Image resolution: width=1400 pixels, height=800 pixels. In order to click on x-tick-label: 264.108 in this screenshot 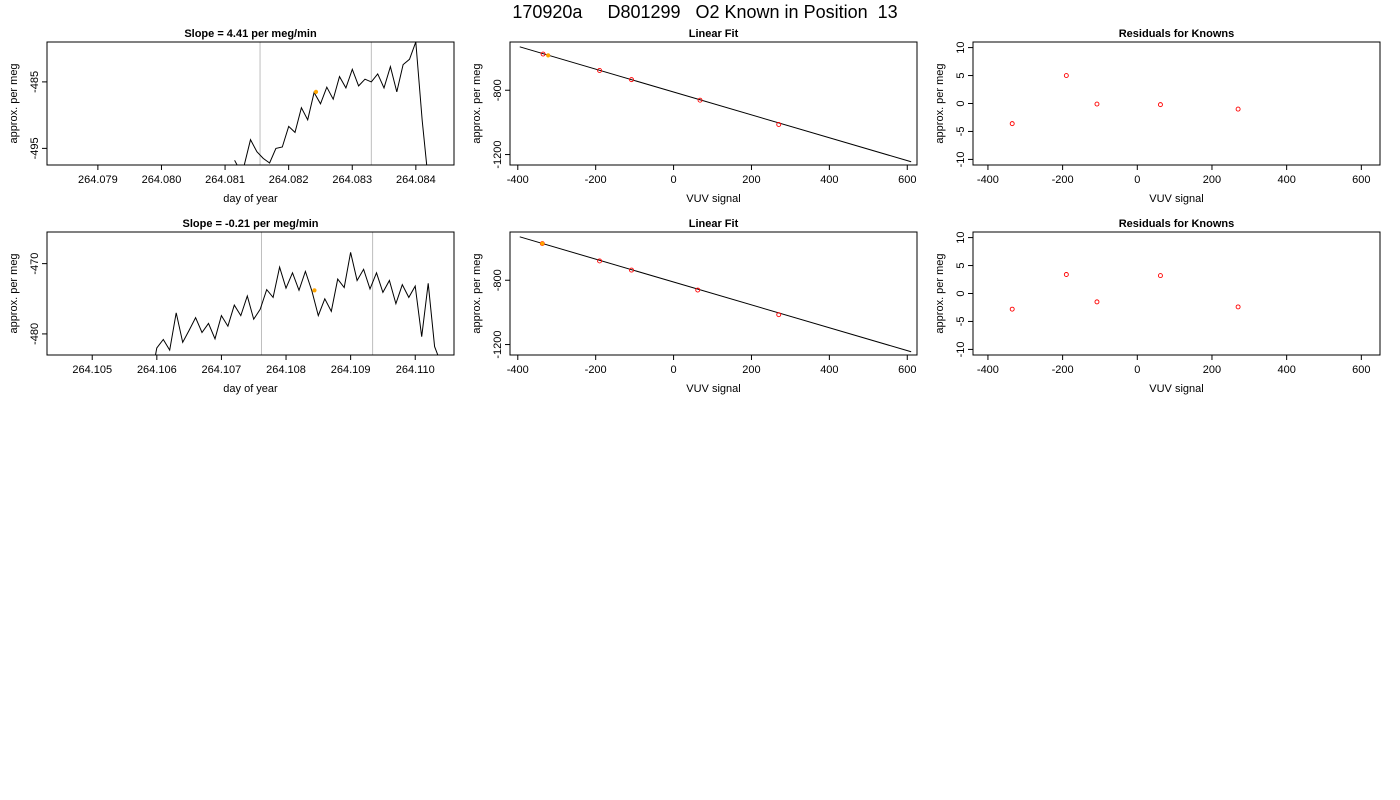, I will do `click(286, 370)`.